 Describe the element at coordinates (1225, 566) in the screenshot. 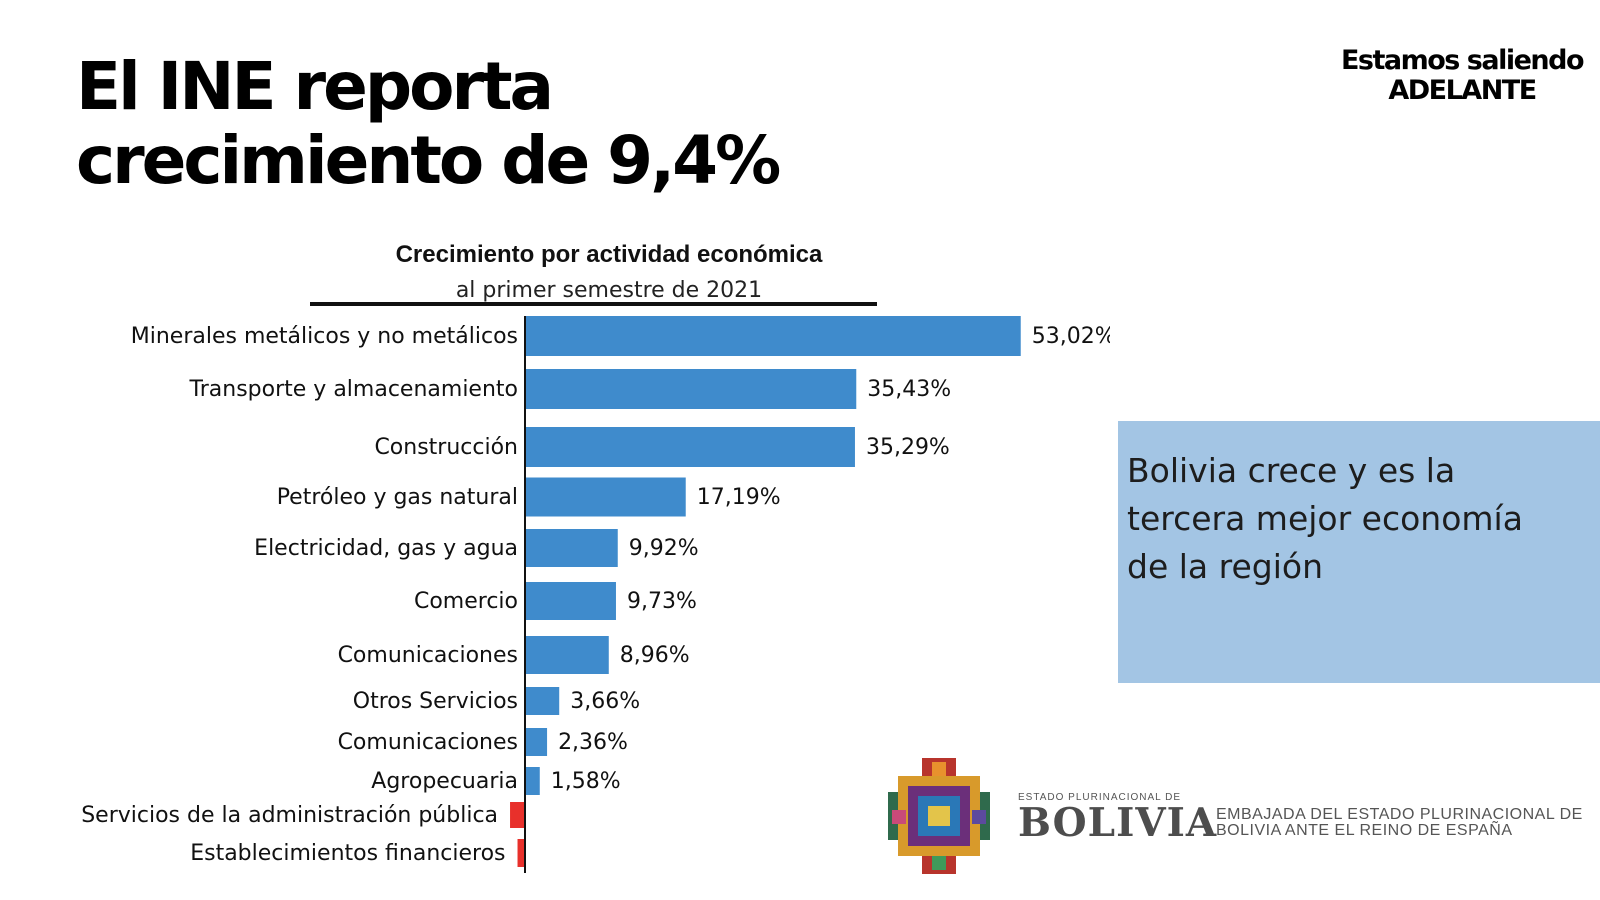

I see `info-box-line-3: de la región` at that location.